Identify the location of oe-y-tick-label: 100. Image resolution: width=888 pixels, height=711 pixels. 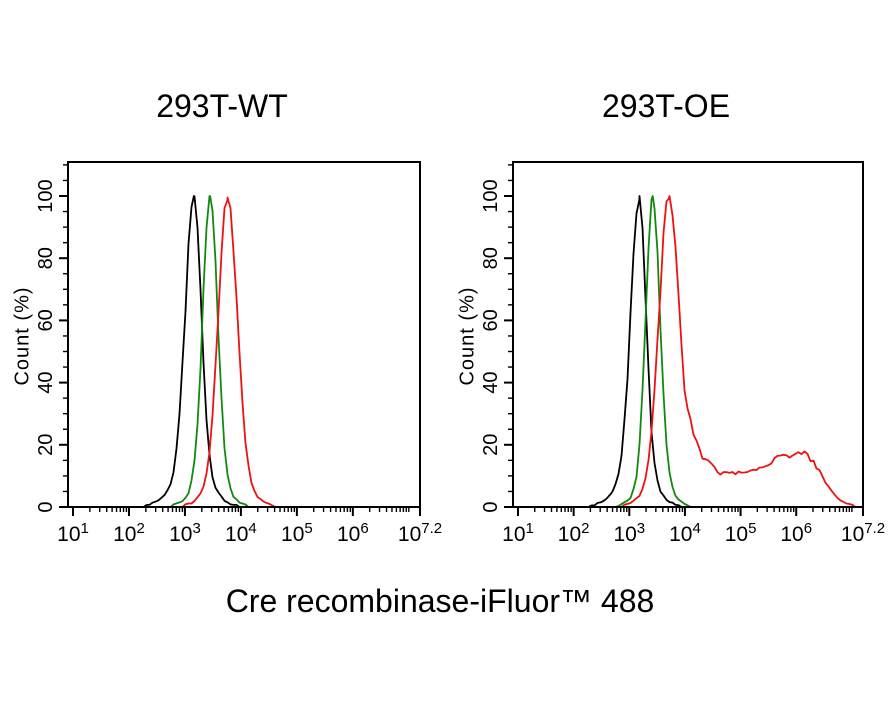
(491, 195).